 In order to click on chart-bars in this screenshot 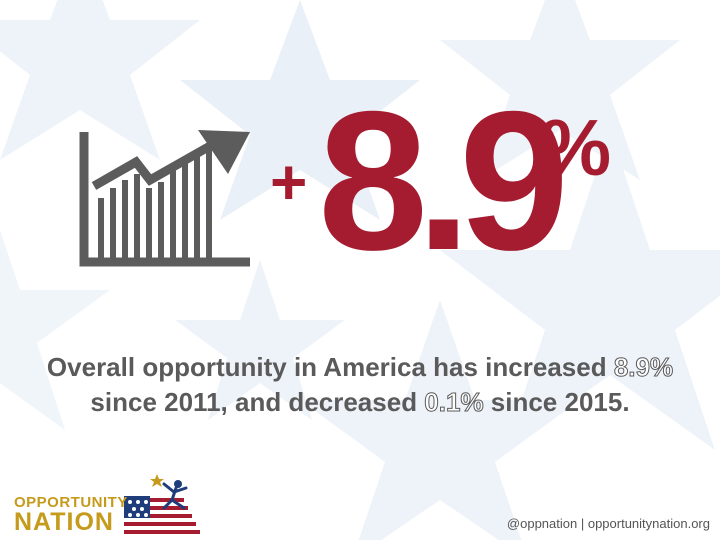, I will do `click(155, 204)`.